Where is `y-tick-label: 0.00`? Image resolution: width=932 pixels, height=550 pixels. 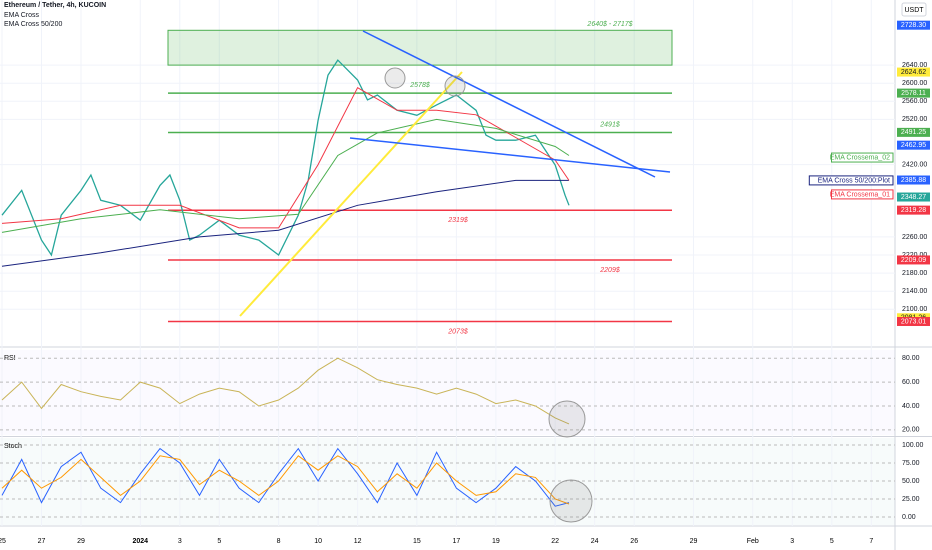 y-tick-label: 0.00 is located at coordinates (909, 517).